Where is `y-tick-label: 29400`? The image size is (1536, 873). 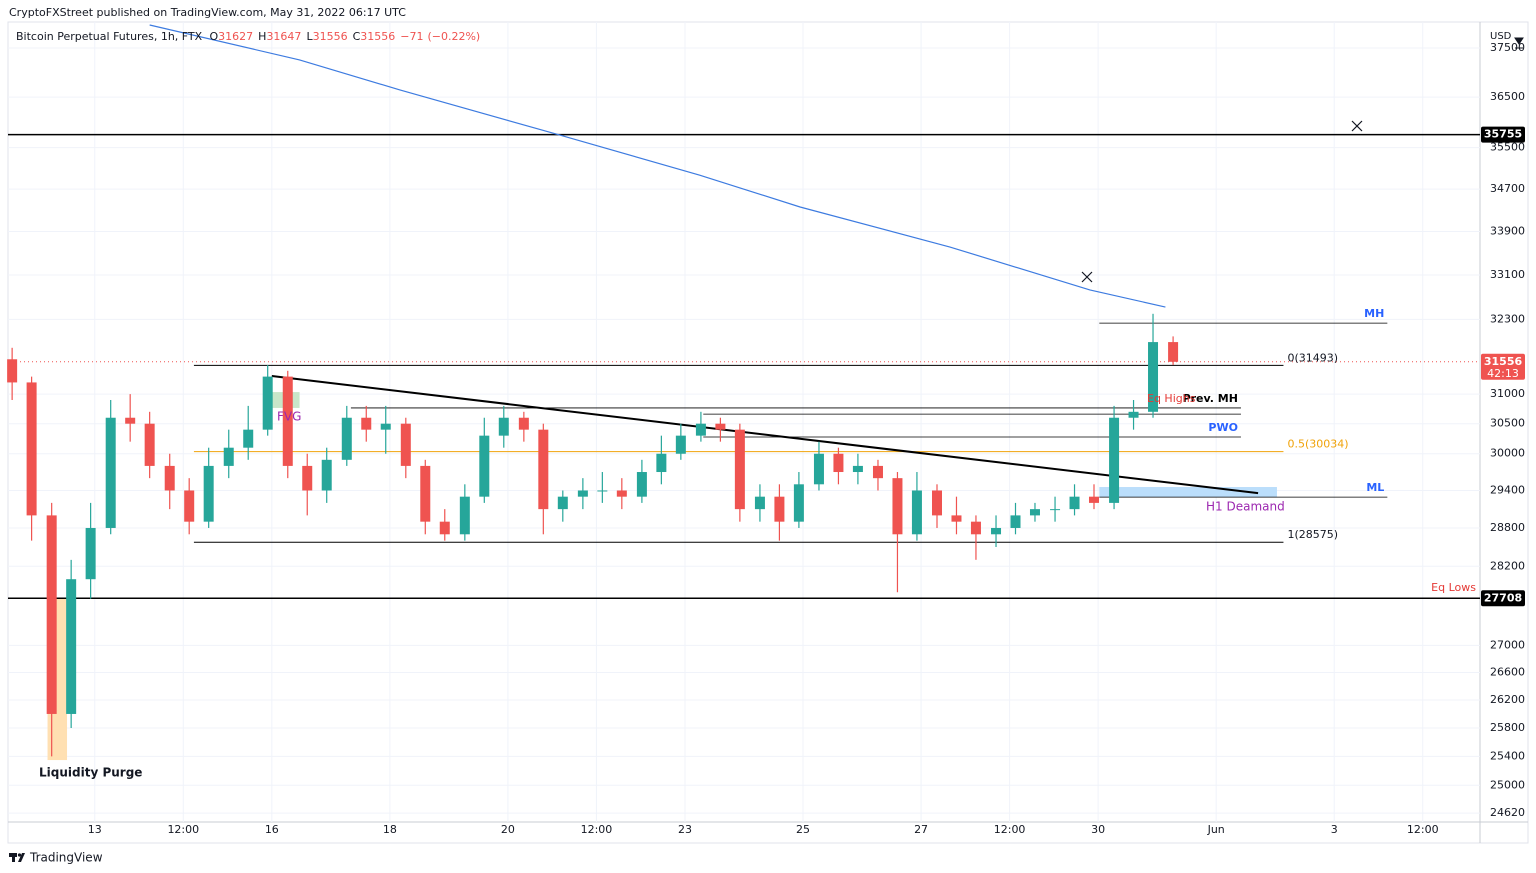 y-tick-label: 29400 is located at coordinates (1507, 489).